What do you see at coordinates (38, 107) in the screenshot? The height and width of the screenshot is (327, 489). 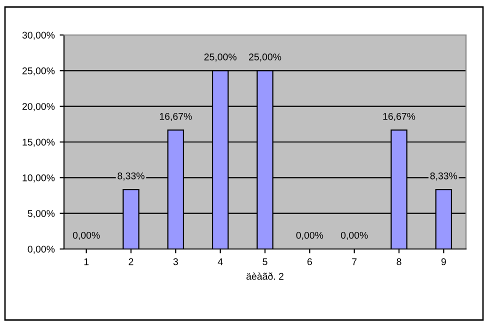 I see `y-tick-label: 20,00%` at bounding box center [38, 107].